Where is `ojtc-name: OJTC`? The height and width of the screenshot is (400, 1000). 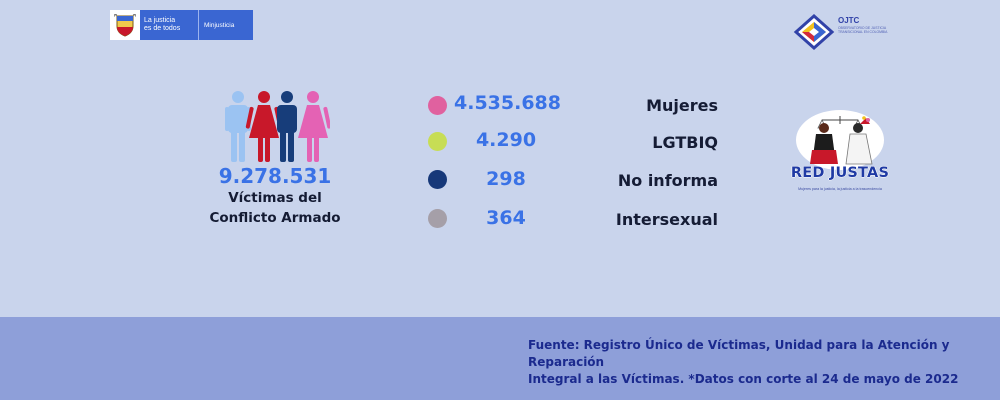
ojtc-name: OJTC is located at coordinates (849, 20).